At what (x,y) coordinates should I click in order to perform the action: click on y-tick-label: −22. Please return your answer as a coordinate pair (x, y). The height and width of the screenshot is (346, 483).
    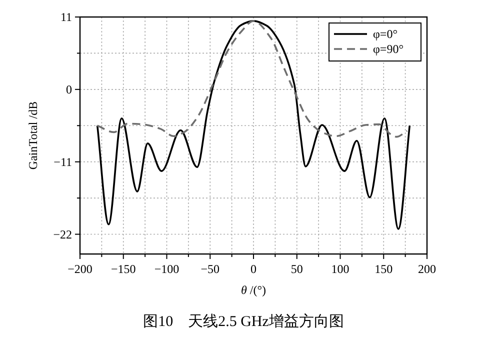
    Looking at the image, I should click on (62, 234).